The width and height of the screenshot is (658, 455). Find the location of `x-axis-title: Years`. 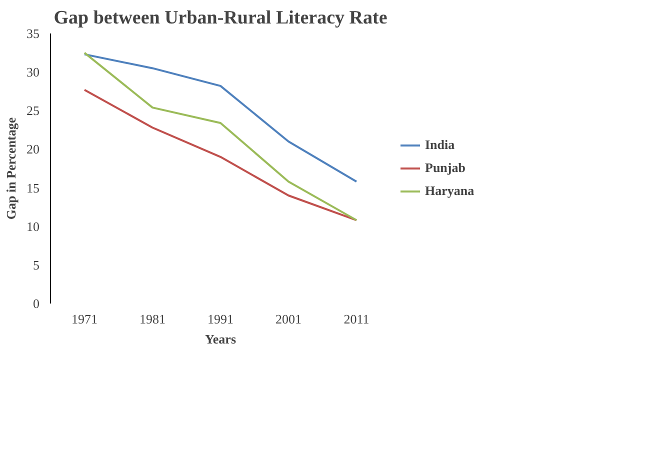

x-axis-title: Years is located at coordinates (220, 339).